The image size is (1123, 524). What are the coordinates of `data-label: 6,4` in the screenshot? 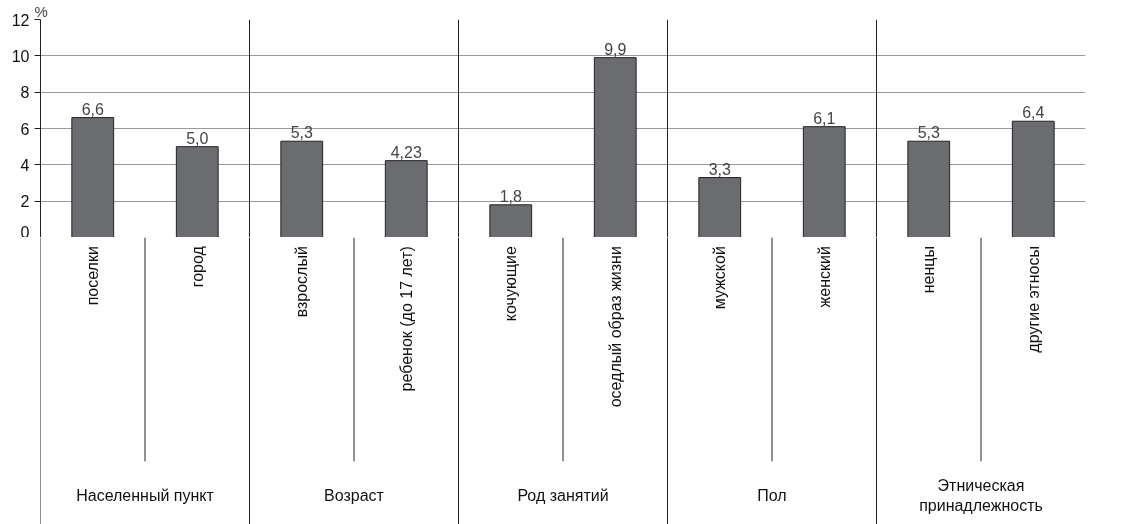 It's located at (1033, 113).